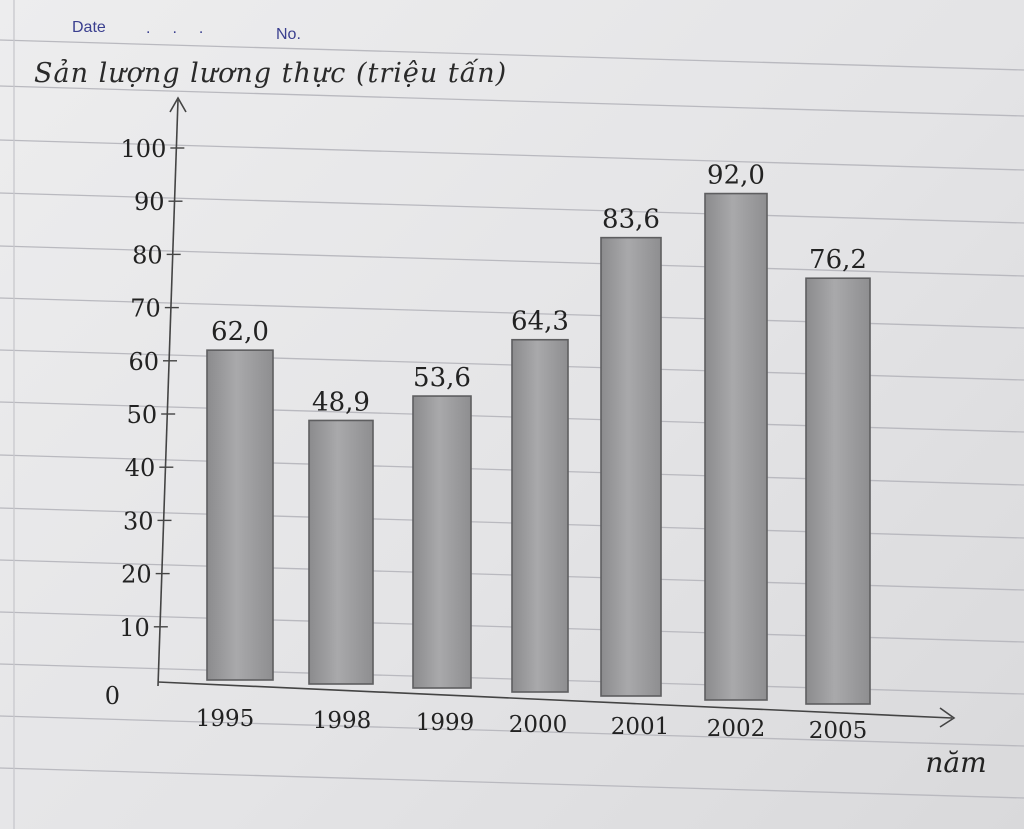  I want to click on bar-value-label: 64,3, so click(540, 322).